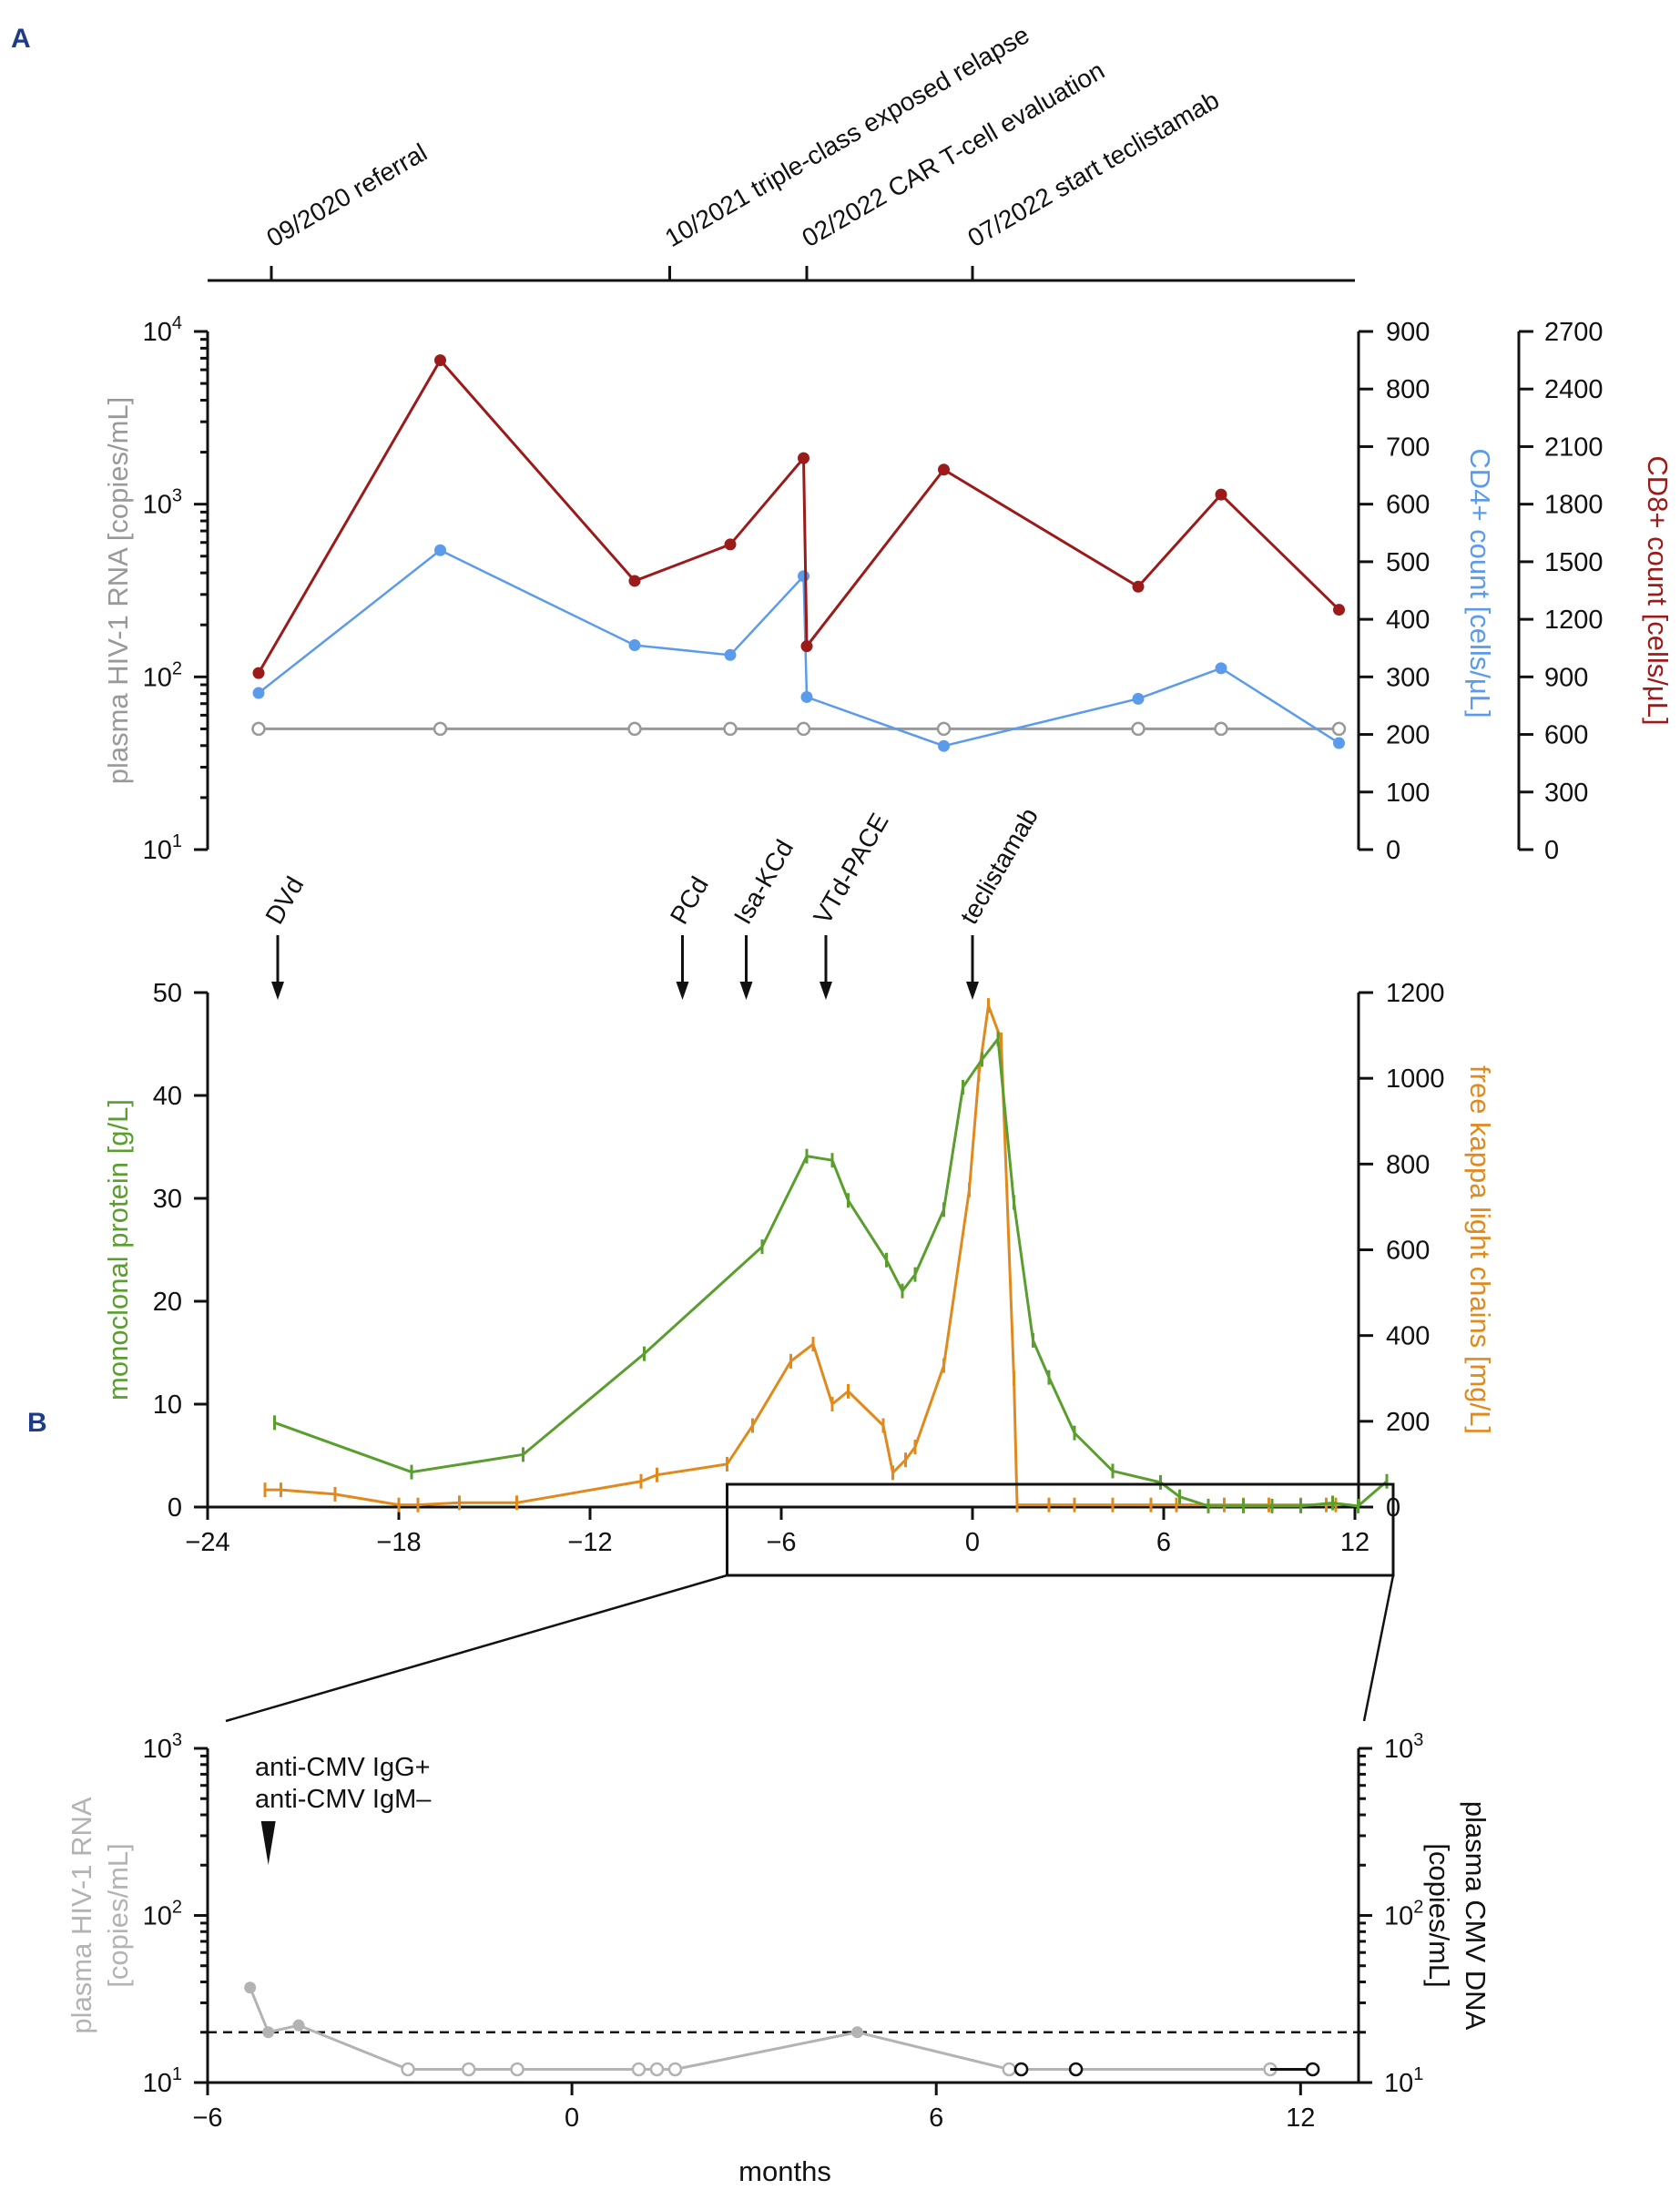 This screenshot has width=1680, height=2190. I want to click on cd8-tick-label: 2100, so click(1574, 448).